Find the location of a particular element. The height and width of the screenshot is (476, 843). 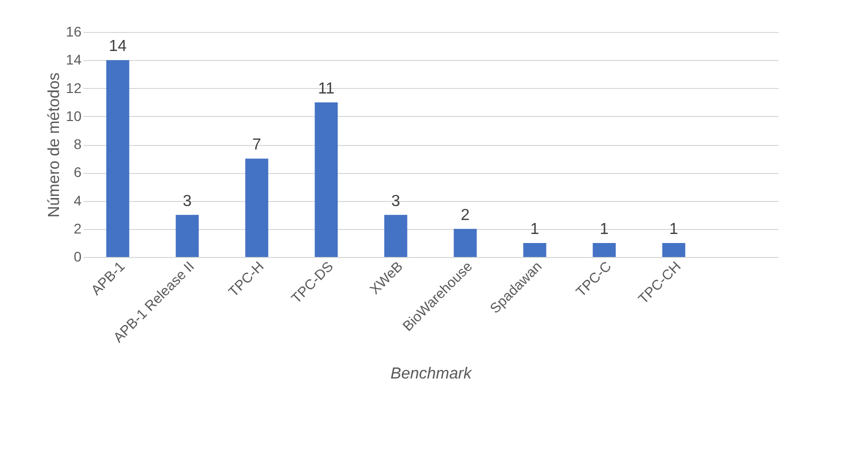

y-tick-label: 10 is located at coordinates (74, 116).